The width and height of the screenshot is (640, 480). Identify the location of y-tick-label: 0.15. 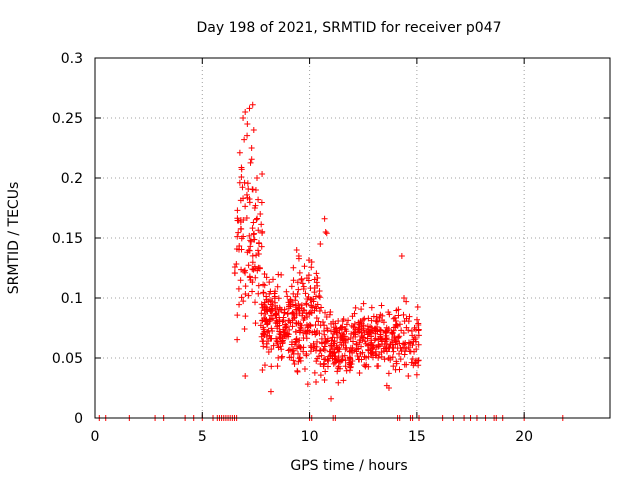
(67, 239).